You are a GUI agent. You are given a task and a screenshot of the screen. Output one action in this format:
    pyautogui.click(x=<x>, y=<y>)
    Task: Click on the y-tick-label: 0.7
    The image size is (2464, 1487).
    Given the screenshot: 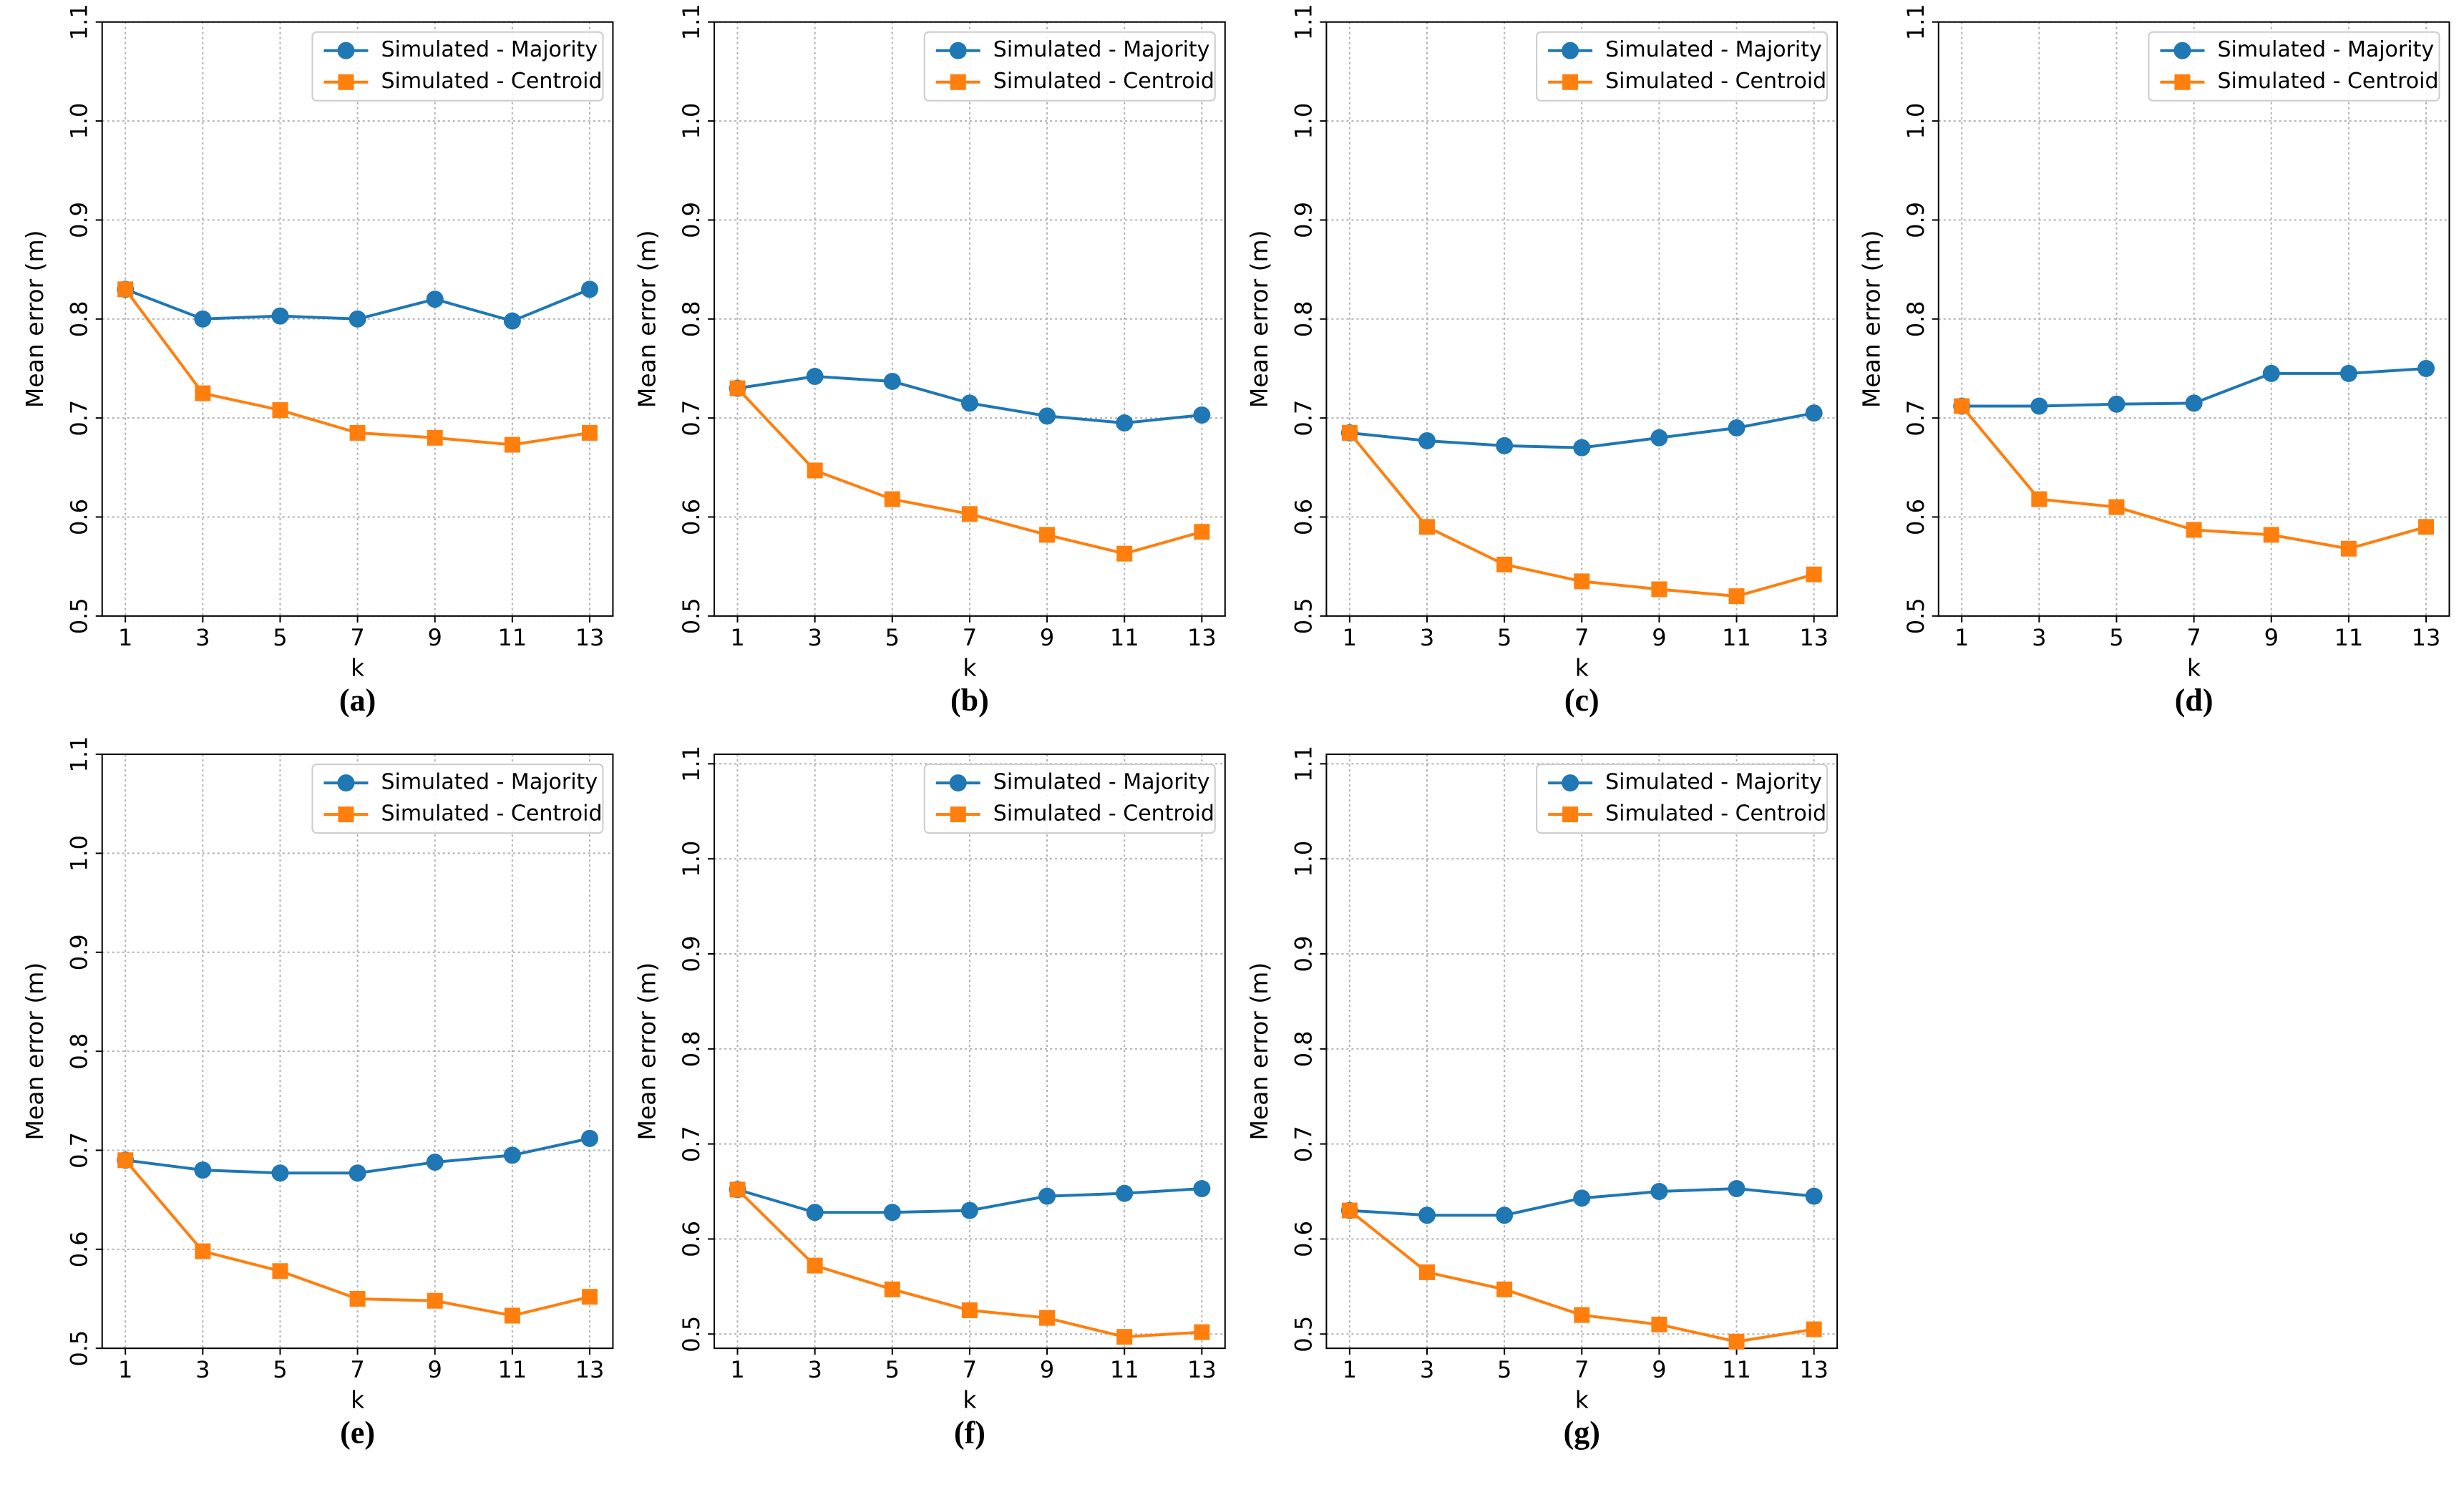 What is the action you would take?
    pyautogui.click(x=79, y=418)
    